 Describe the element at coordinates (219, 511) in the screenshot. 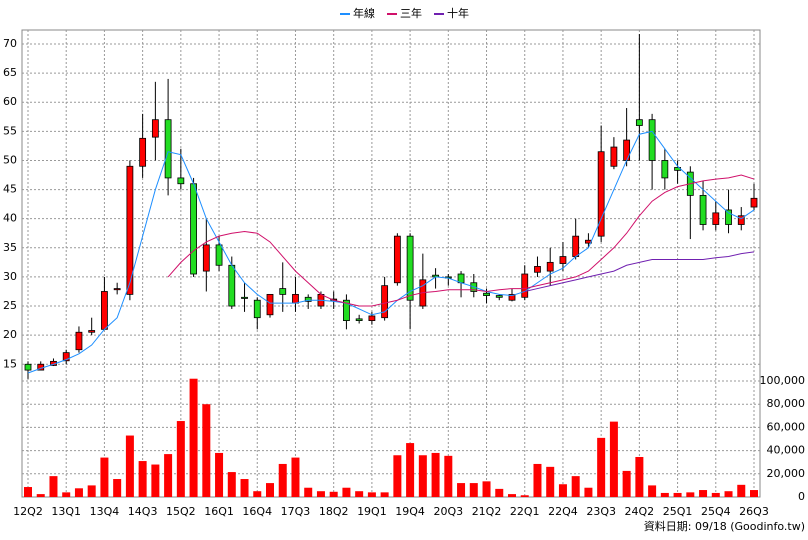

I see `x-tick-label: 16Q1` at that location.